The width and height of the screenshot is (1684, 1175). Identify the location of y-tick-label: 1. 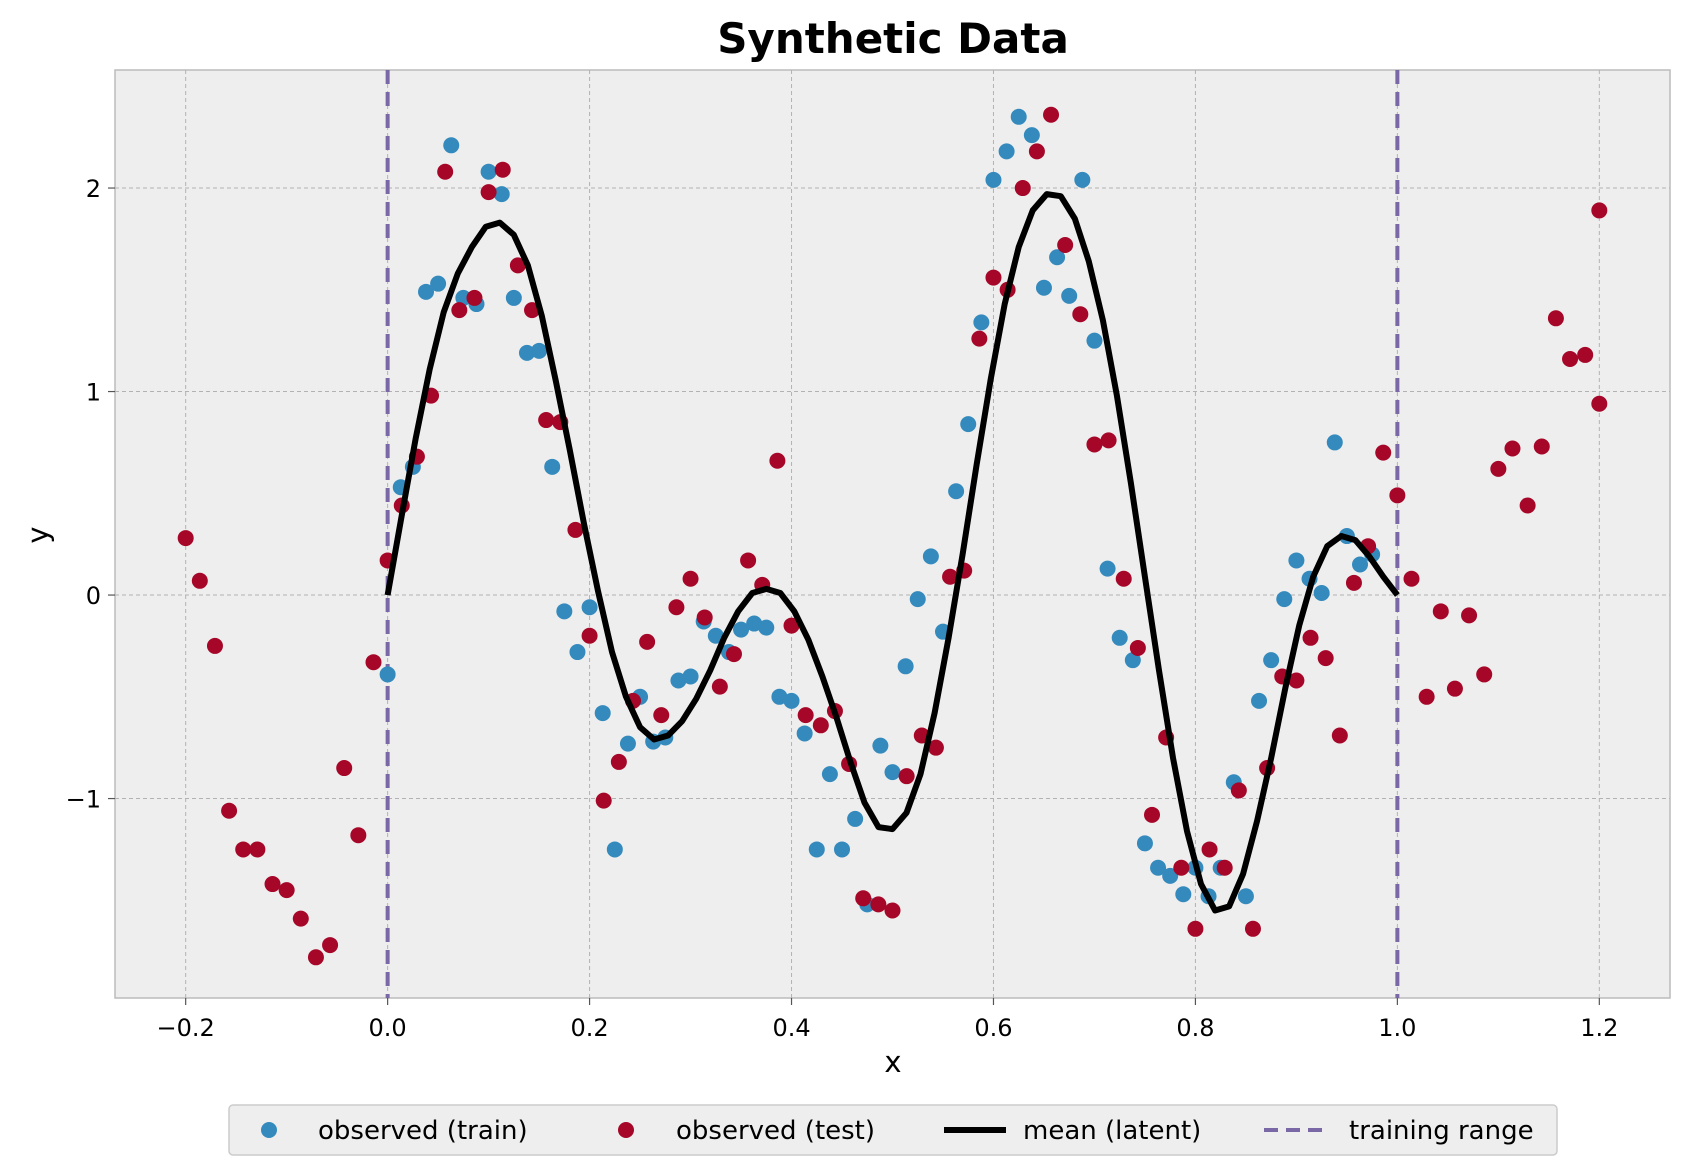
(93, 393).